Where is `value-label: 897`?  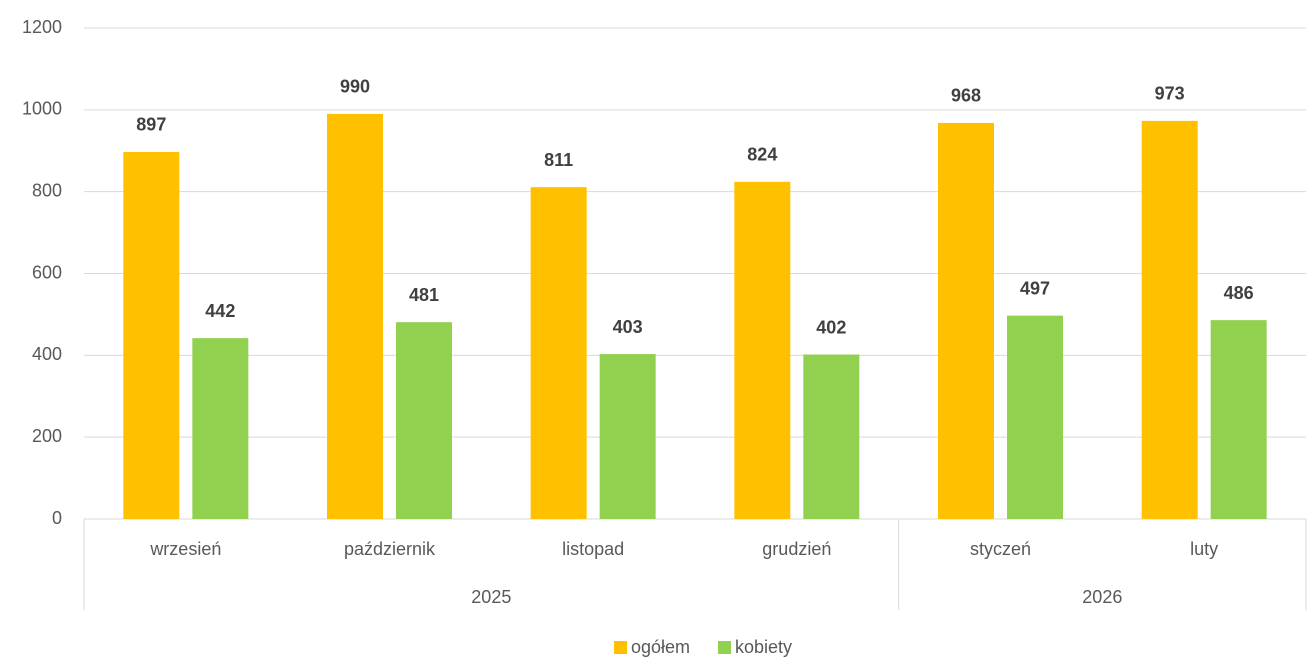 value-label: 897 is located at coordinates (151, 125).